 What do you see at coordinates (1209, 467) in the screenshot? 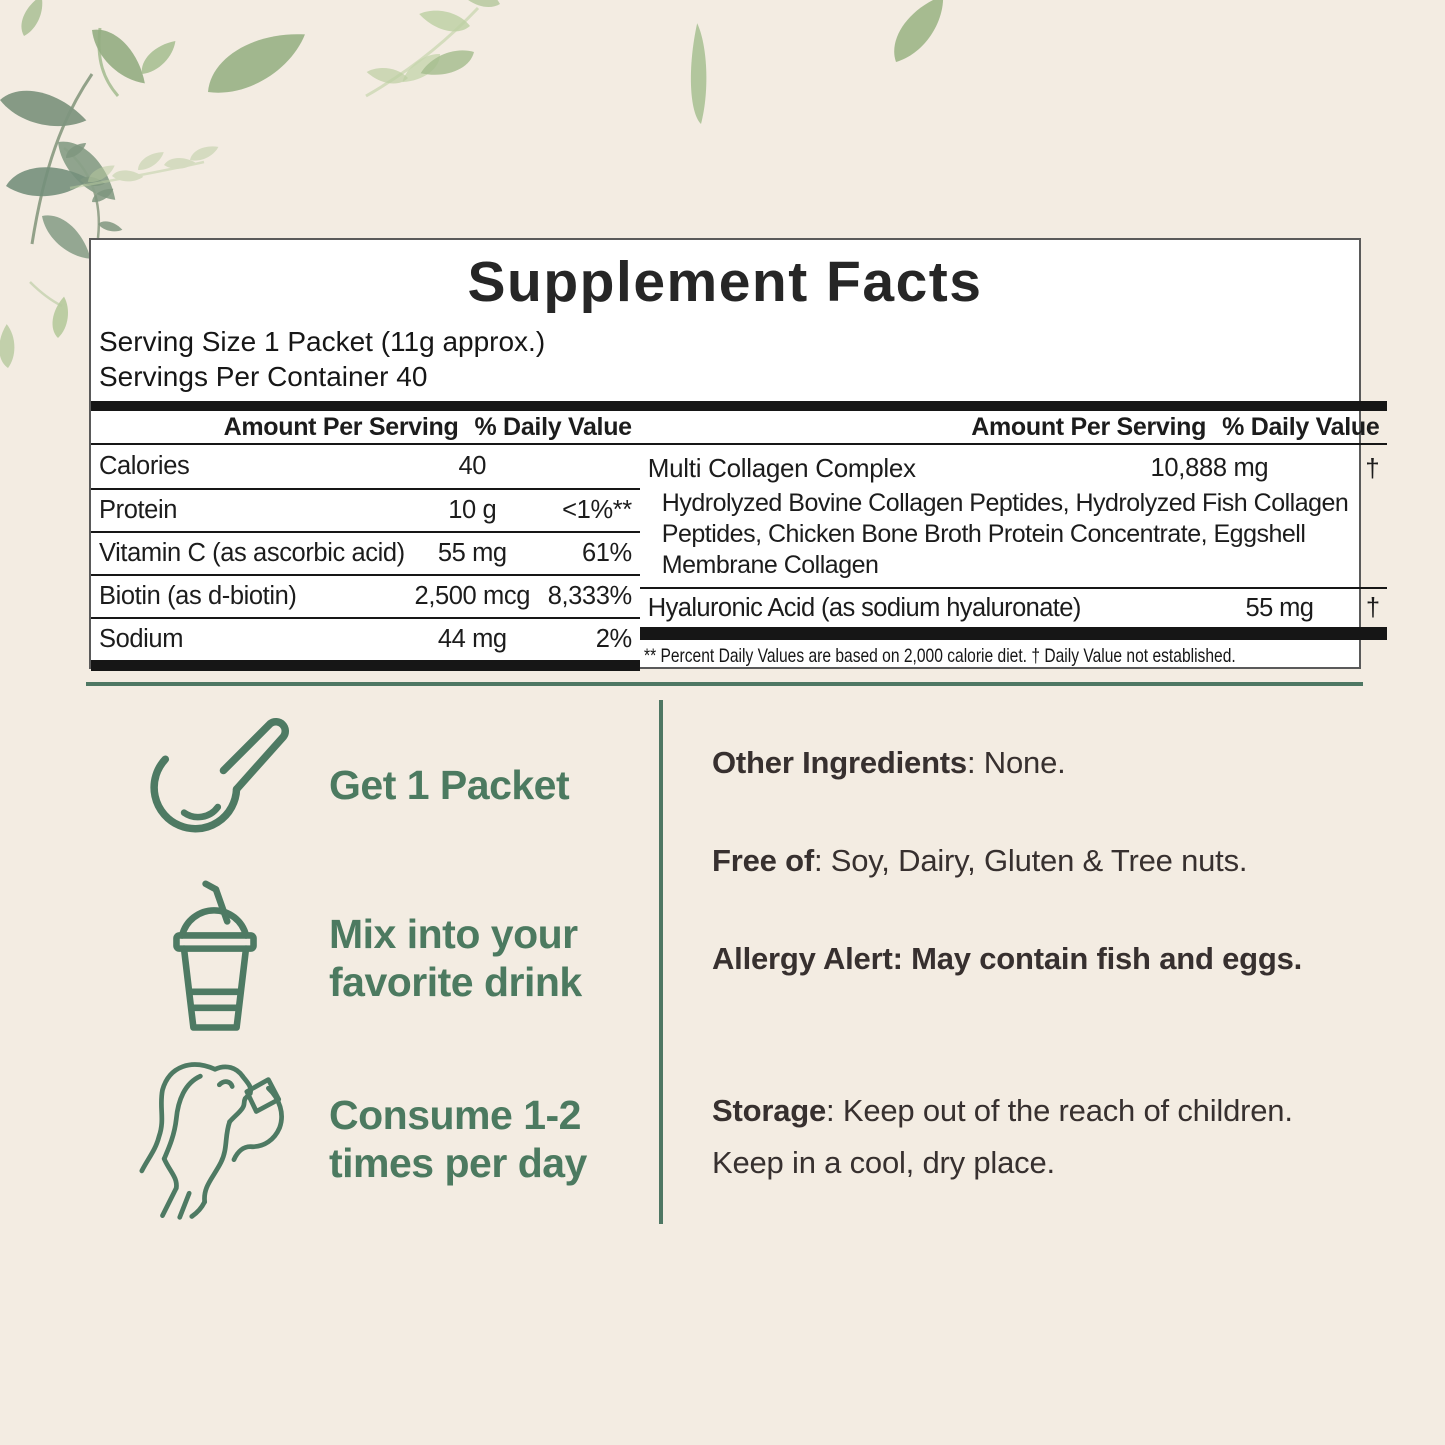
I see `nutrient-amount: 10,888 mg` at bounding box center [1209, 467].